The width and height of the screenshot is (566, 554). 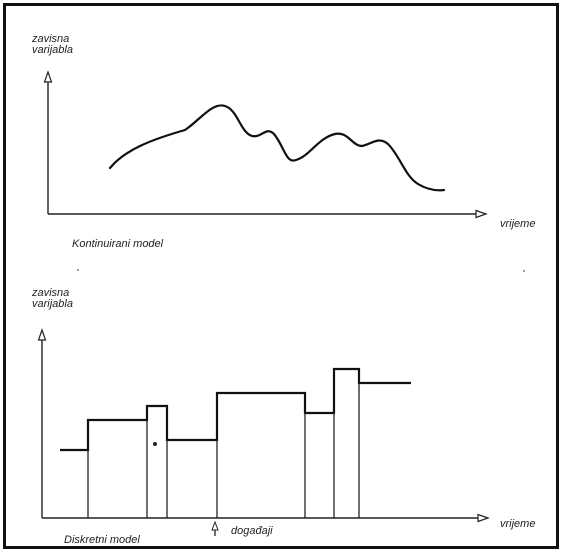 What do you see at coordinates (118, 244) in the screenshot?
I see `top-panel-caption: Kontinuirani model` at bounding box center [118, 244].